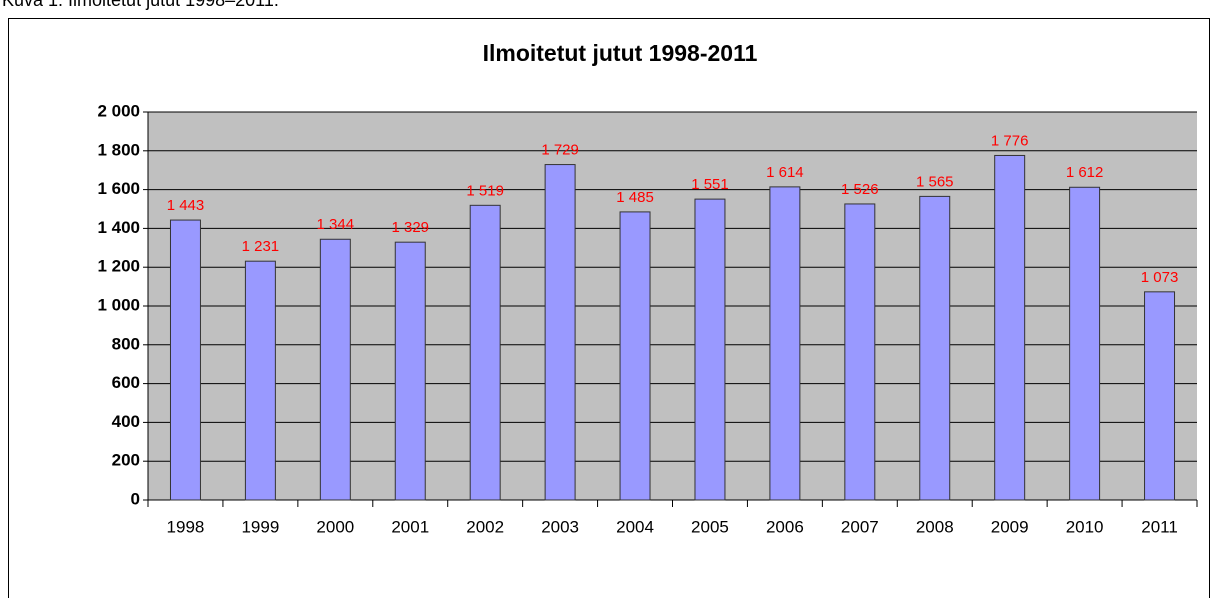  What do you see at coordinates (335, 526) in the screenshot?
I see `x-tick-label: 2000` at bounding box center [335, 526].